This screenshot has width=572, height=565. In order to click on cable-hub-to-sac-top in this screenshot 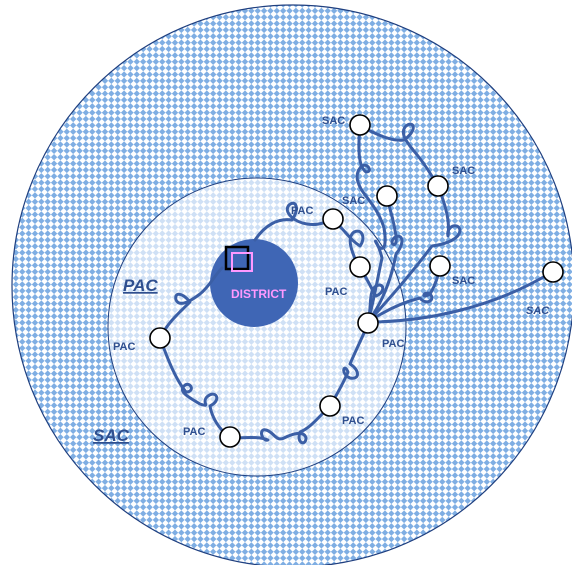, I will do `click(371, 224)`.